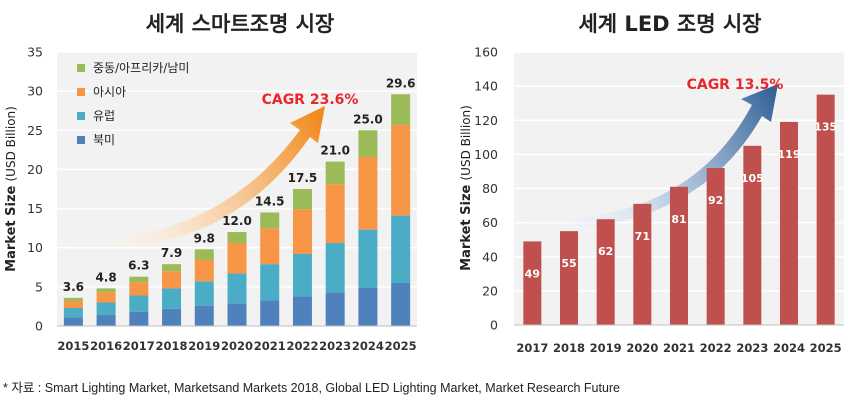 The width and height of the screenshot is (857, 401). What do you see at coordinates (735, 85) in the screenshot?
I see `cagr-label-led: CAGR 13.5%` at bounding box center [735, 85].